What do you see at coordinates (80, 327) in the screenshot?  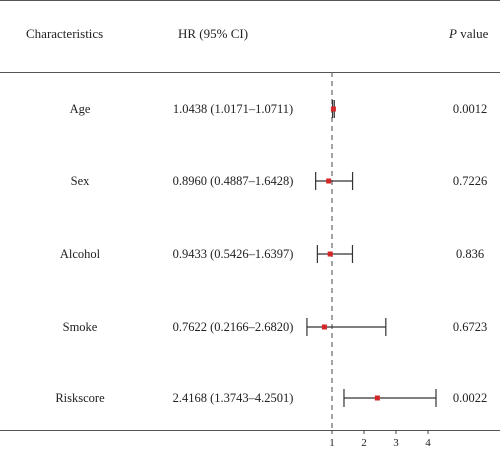 I see `row-name-smoke: Smoke` at bounding box center [80, 327].